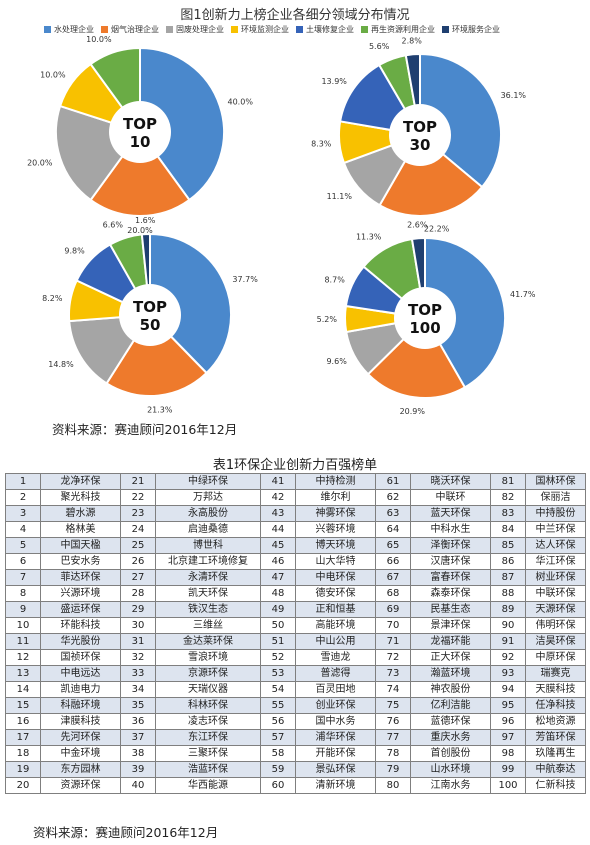 The image size is (590, 845). What do you see at coordinates (393, 753) in the screenshot?
I see `rank-cell: 78` at bounding box center [393, 753].